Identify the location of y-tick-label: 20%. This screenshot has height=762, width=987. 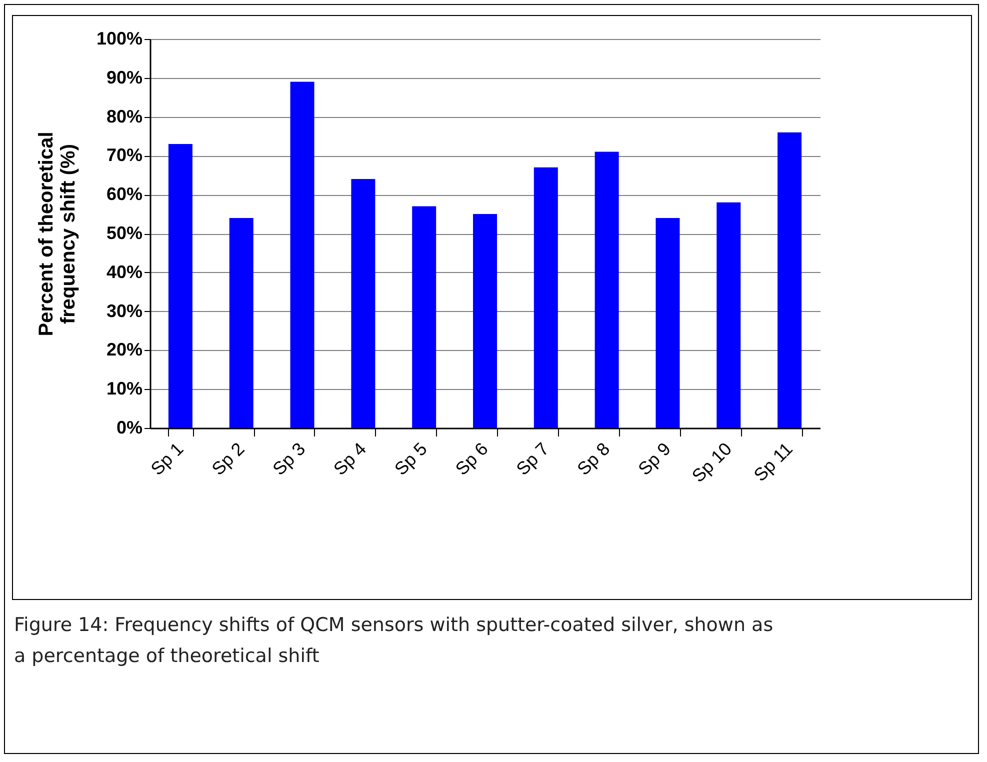
(124, 350).